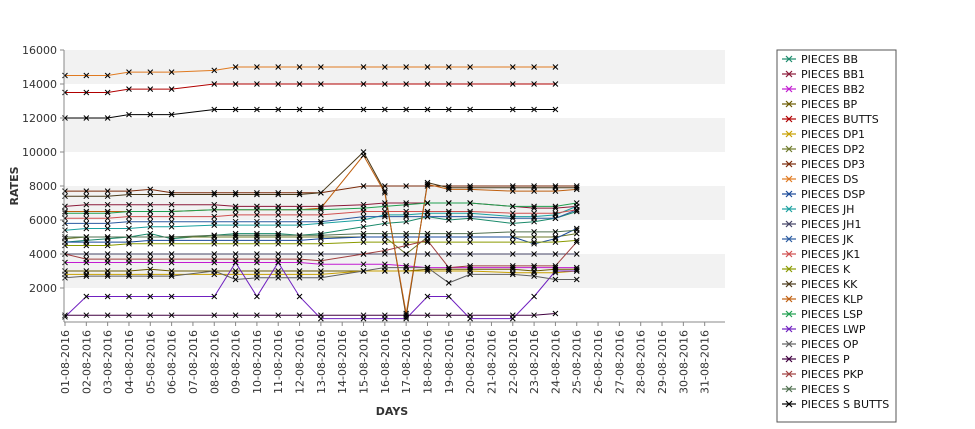 The width and height of the screenshot is (975, 429). I want to click on legend-label: PIECES S, so click(825, 389).